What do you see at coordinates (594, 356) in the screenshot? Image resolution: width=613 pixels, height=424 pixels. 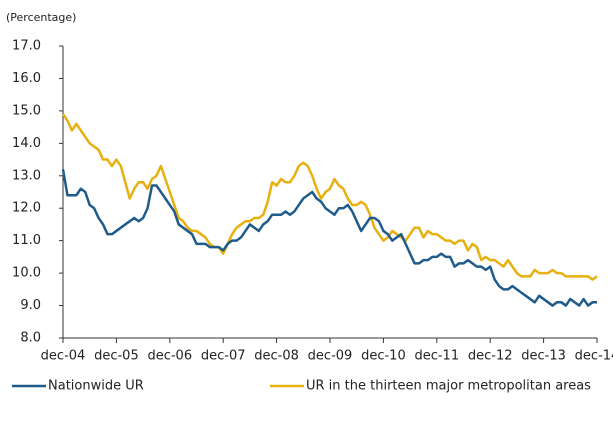 I see `x-tick-label: dec-14` at bounding box center [594, 356].